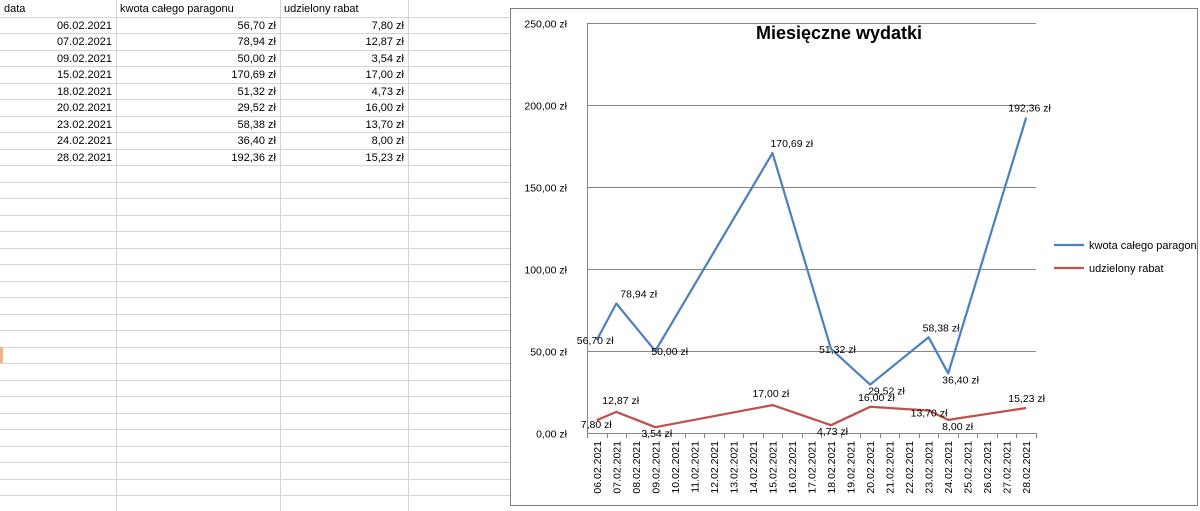 The width and height of the screenshot is (1200, 511). Describe the element at coordinates (388, 92) in the screenshot. I see `discount-cell: 4,73 zł` at that location.